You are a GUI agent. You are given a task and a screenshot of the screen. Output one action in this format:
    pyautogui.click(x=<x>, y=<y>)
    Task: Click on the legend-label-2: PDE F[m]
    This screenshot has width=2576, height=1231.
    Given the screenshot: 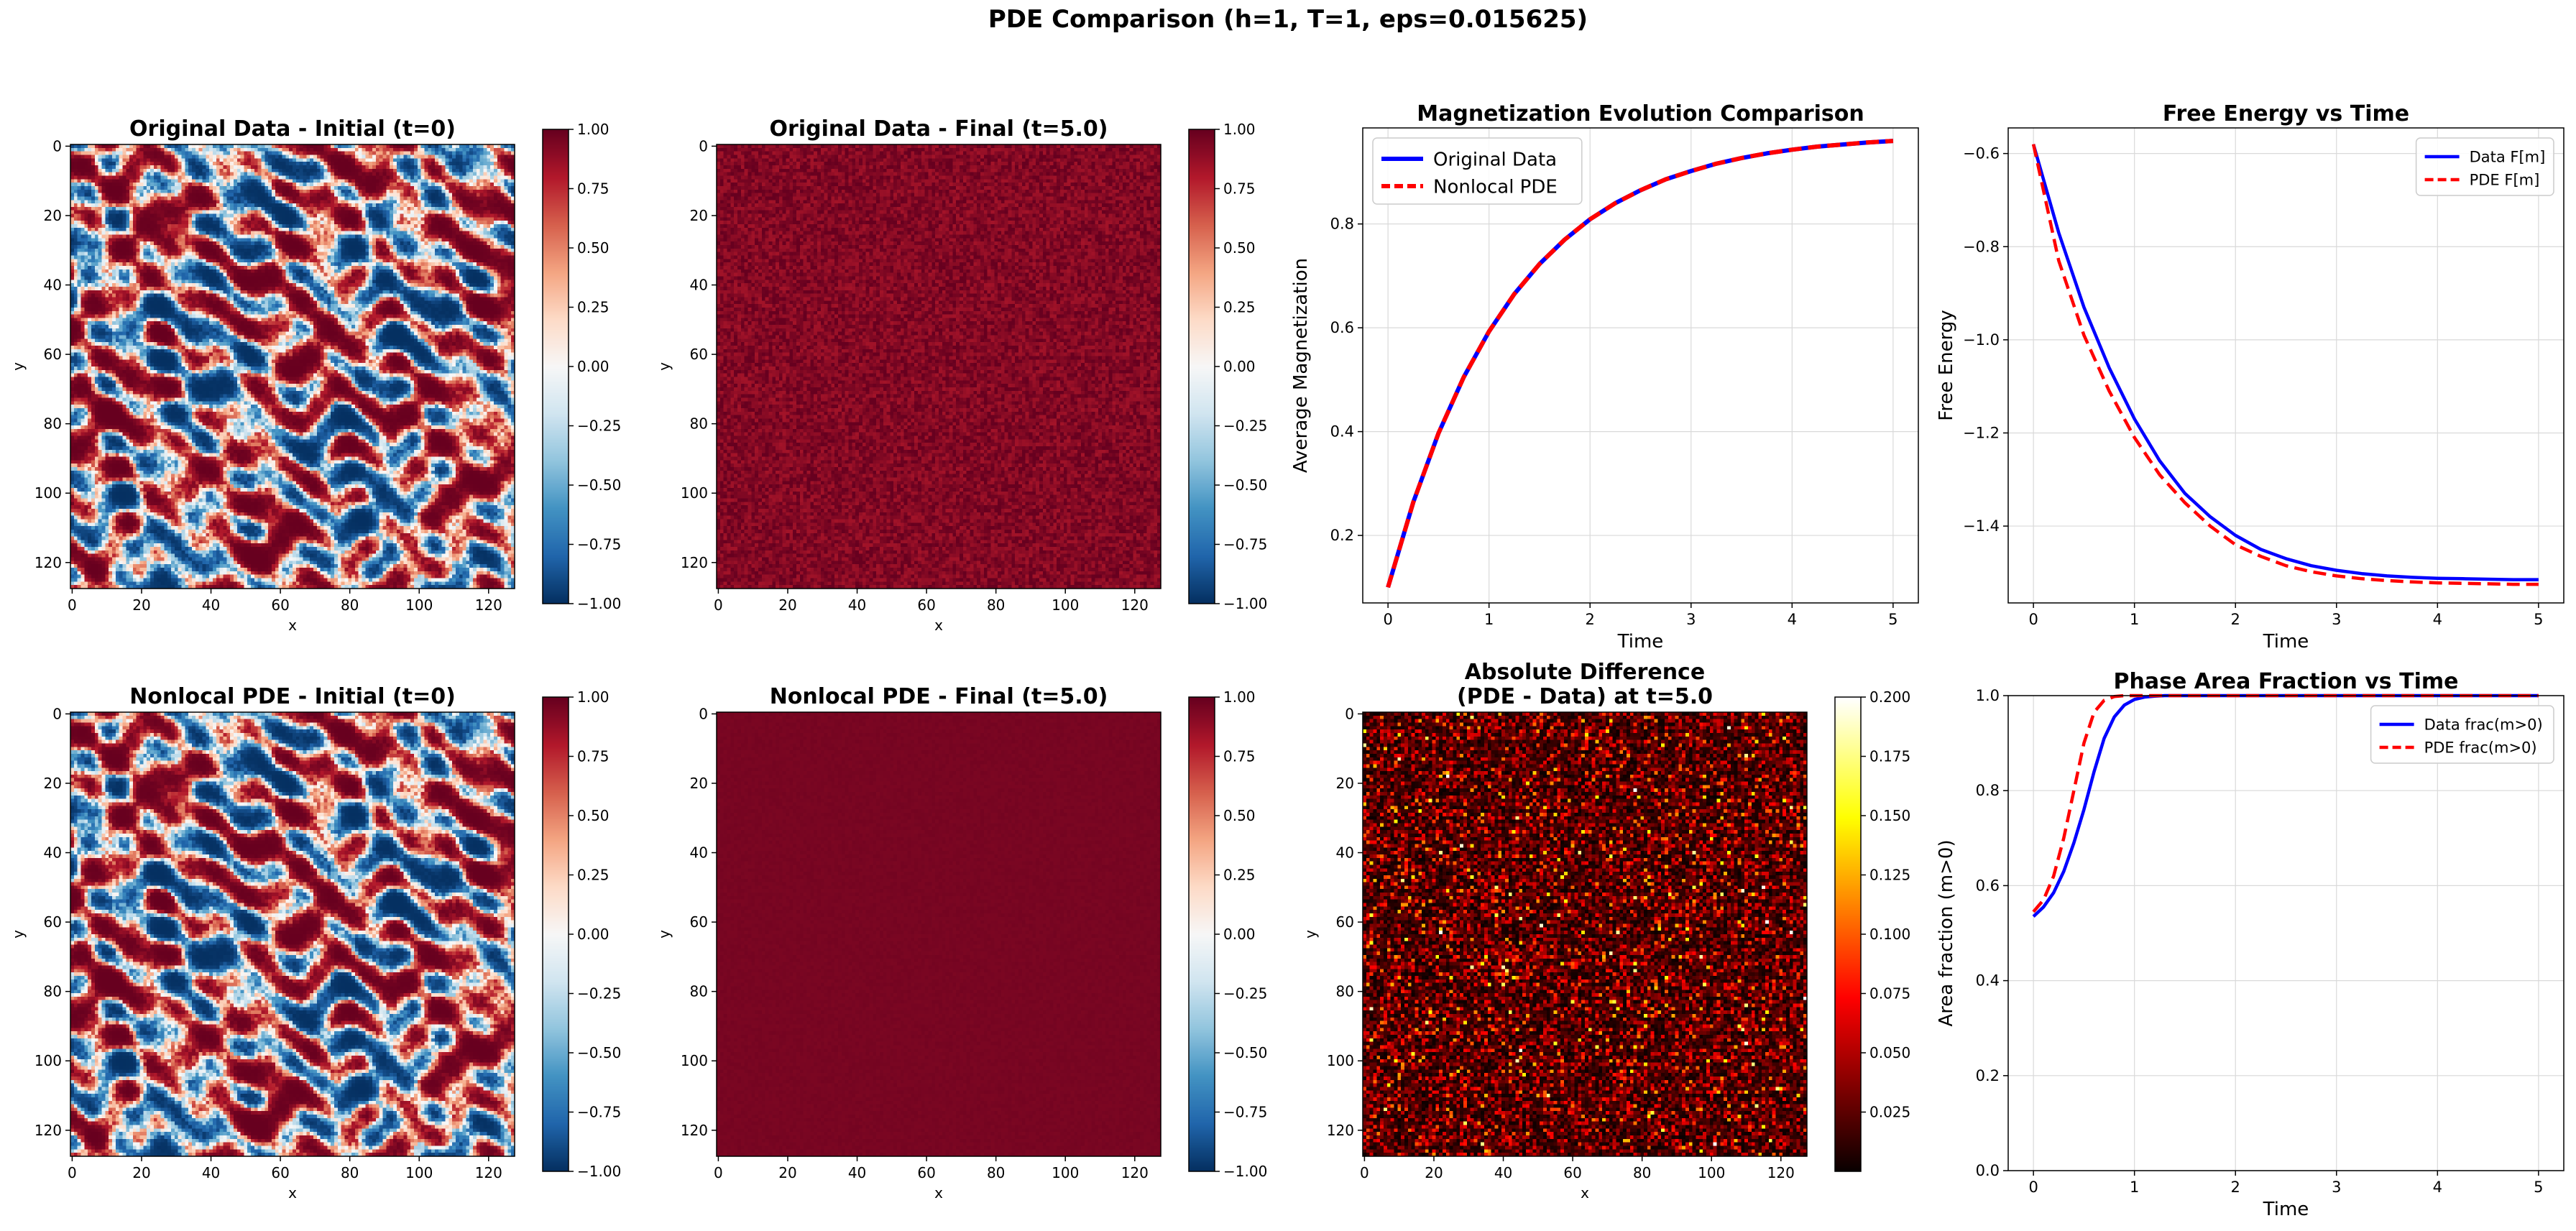 What is the action you would take?
    pyautogui.click(x=2505, y=180)
    